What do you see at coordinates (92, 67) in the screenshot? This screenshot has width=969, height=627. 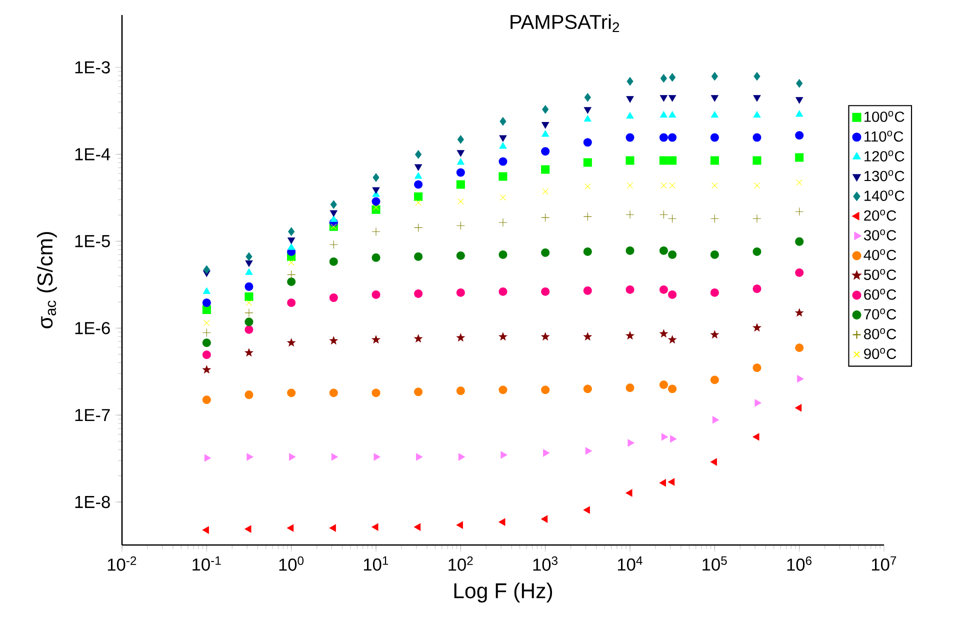 I see `y-tick-label: 1E-3` at bounding box center [92, 67].